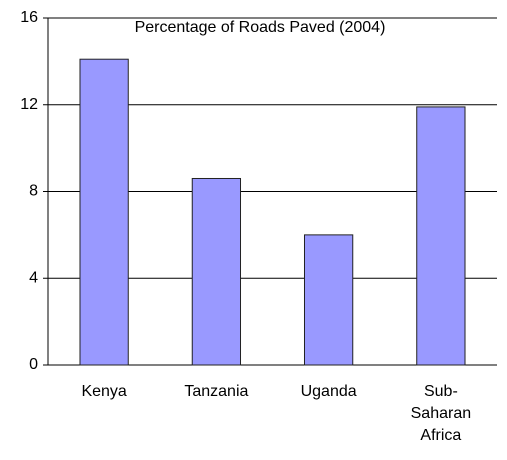  Describe the element at coordinates (260, 27) in the screenshot. I see `chart-title: Percentage of Roads Paved (2004)` at that location.